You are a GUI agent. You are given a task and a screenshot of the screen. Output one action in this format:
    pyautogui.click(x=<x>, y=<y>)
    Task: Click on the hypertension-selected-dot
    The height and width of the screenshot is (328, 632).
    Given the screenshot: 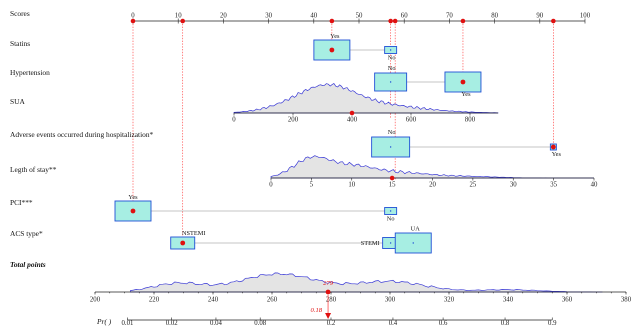 What is the action you would take?
    pyautogui.click(x=463, y=82)
    